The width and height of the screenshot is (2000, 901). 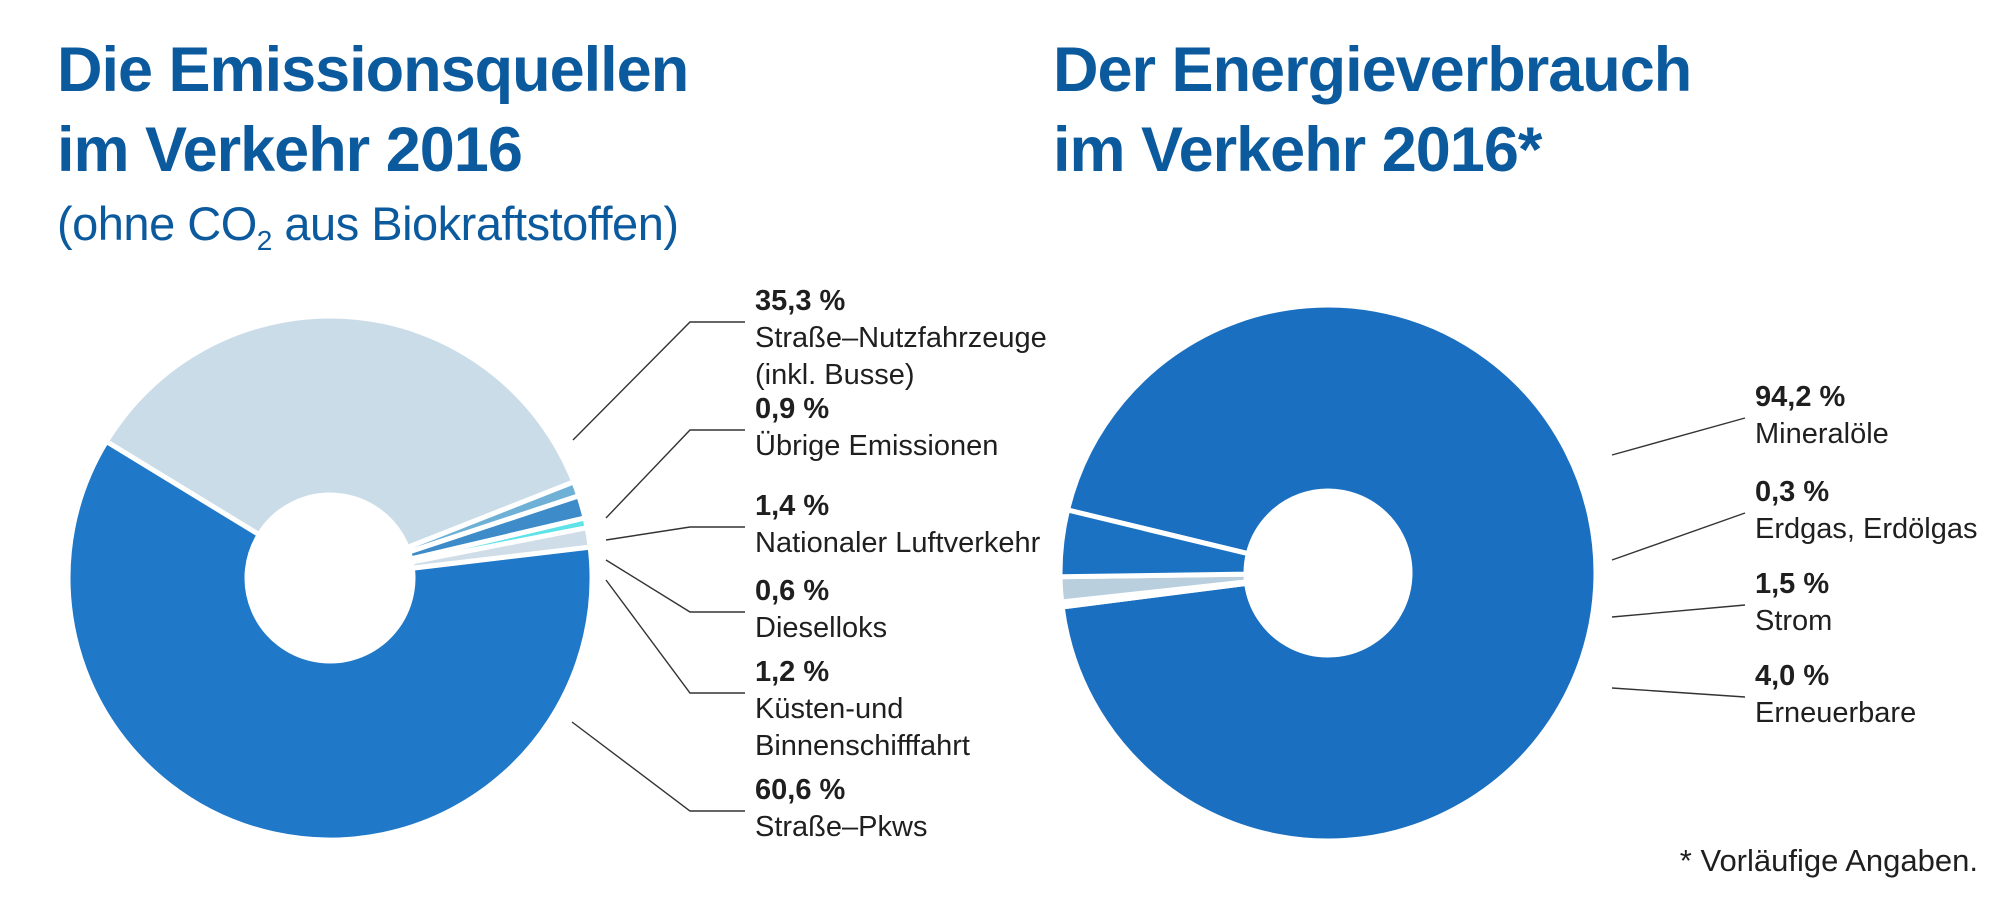 What do you see at coordinates (1154, 543) in the screenshot?
I see `slice-erneuerbare` at bounding box center [1154, 543].